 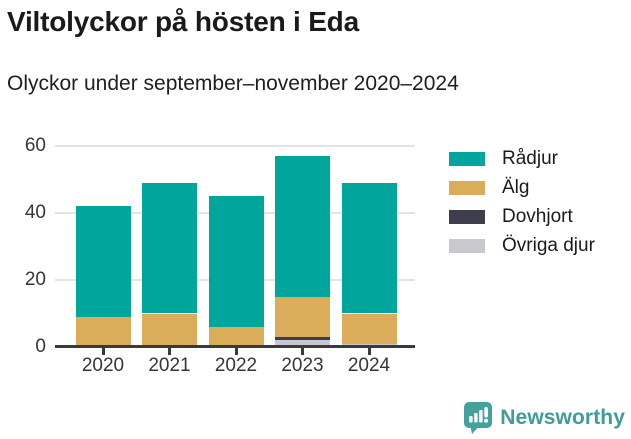 What do you see at coordinates (467, 216) in the screenshot?
I see `legend-swatch-dovhjort` at bounding box center [467, 216].